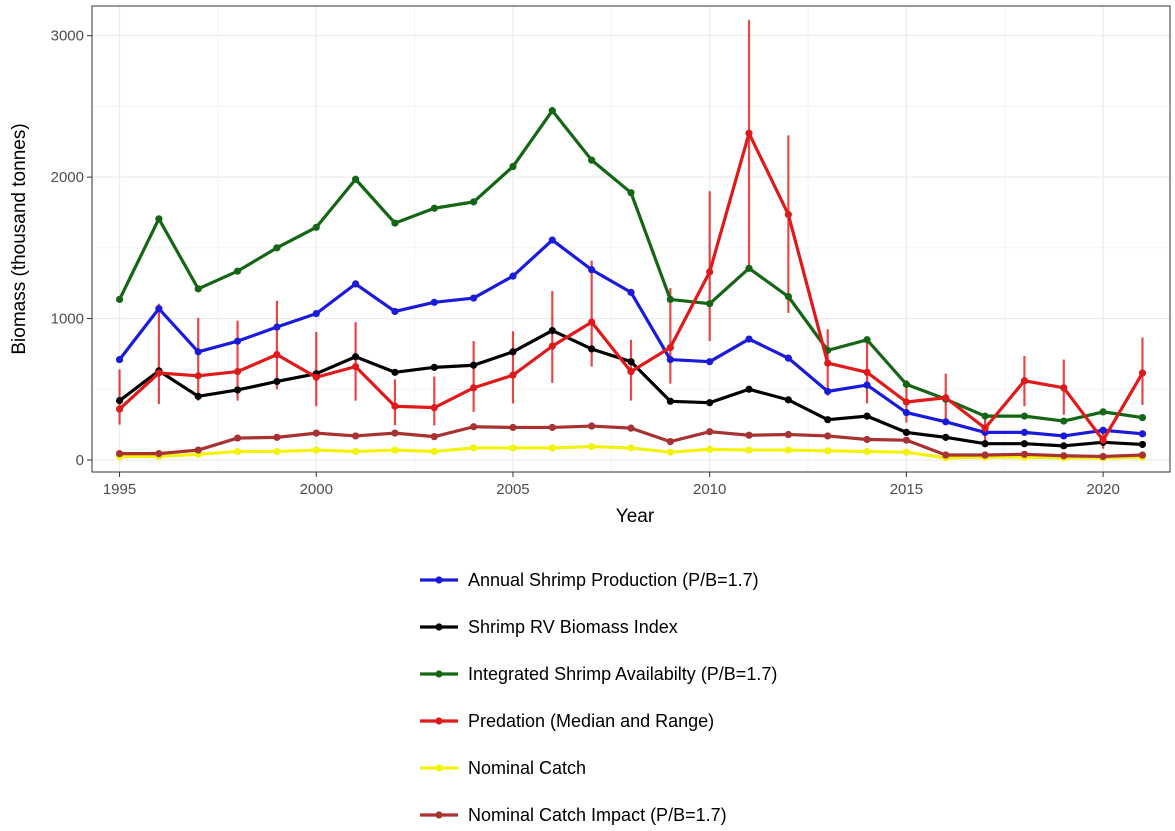 Image resolution: width=1175 pixels, height=831 pixels. I want to click on series-nominal-catch, so click(631, 452).